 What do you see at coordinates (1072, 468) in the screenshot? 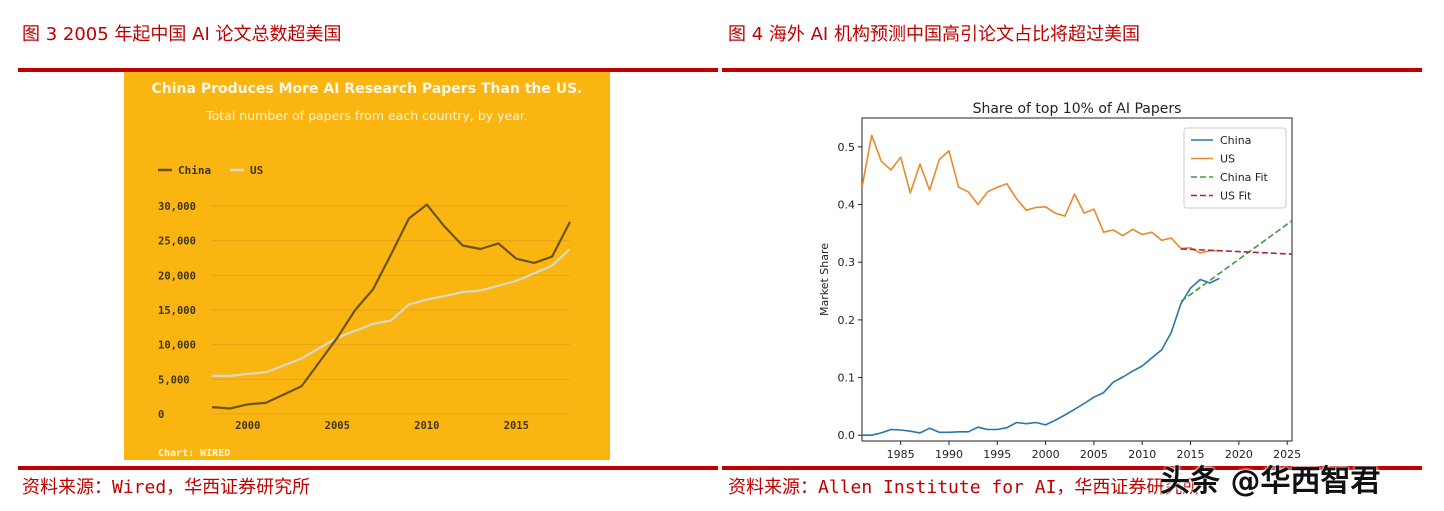
I see `figure4-bottom-rule` at bounding box center [1072, 468].